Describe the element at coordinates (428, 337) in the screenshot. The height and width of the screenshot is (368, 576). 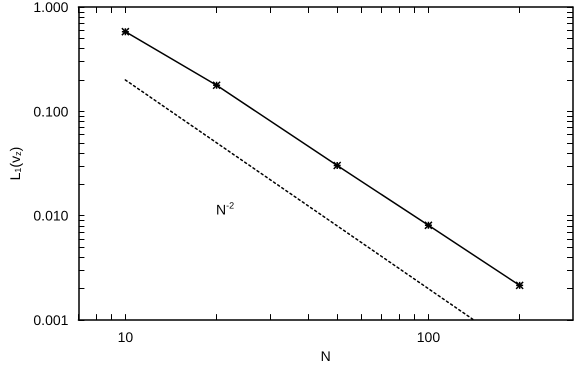
I see `x-tick-label: 100` at that location.